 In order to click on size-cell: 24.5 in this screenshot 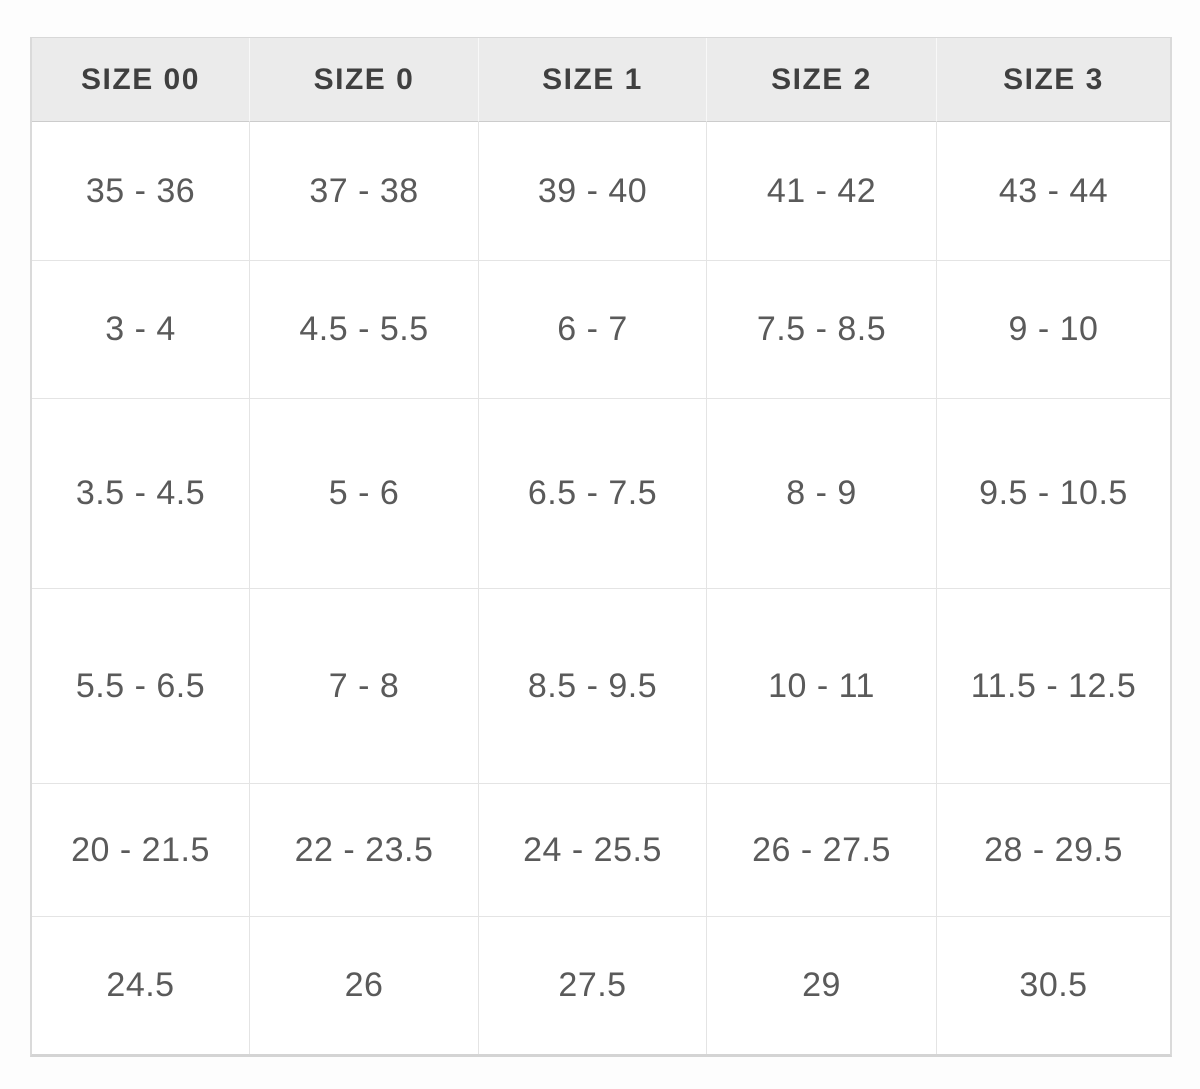, I will do `click(141, 985)`.